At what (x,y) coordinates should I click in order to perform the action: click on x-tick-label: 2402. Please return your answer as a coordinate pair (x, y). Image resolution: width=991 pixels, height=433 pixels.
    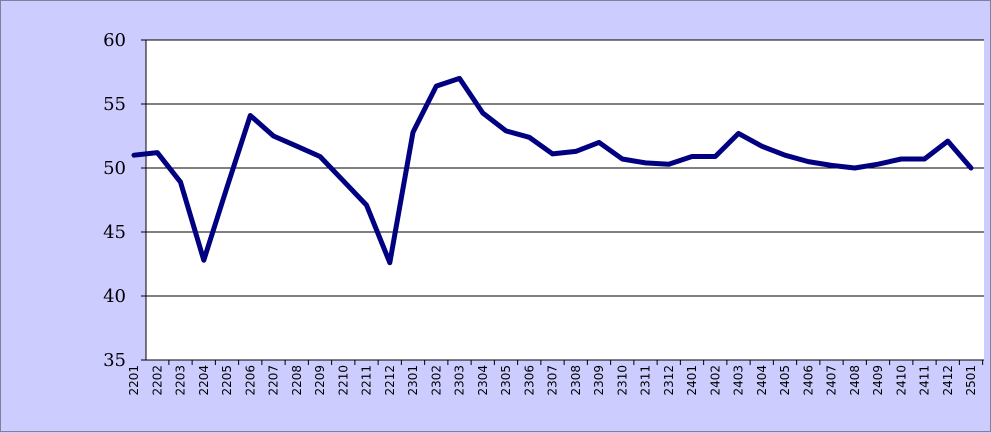
    Looking at the image, I should click on (715, 380).